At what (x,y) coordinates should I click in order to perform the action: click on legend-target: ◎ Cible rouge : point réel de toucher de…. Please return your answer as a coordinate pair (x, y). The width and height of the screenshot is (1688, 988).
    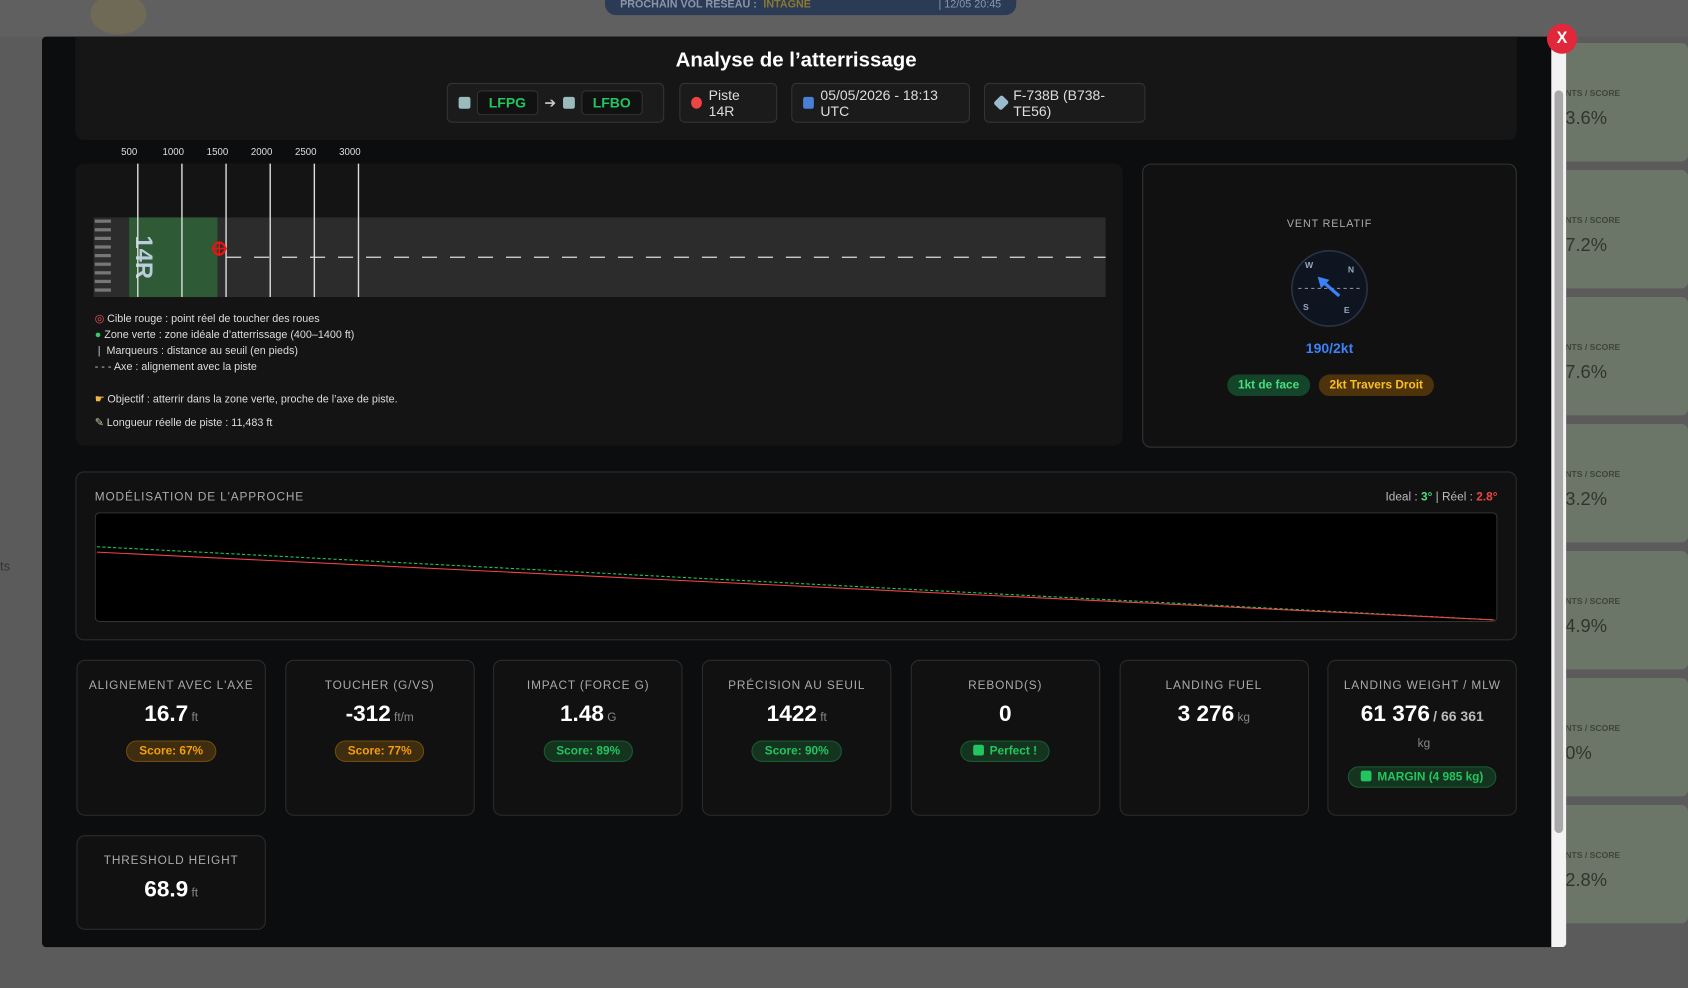
    Looking at the image, I should click on (207, 319).